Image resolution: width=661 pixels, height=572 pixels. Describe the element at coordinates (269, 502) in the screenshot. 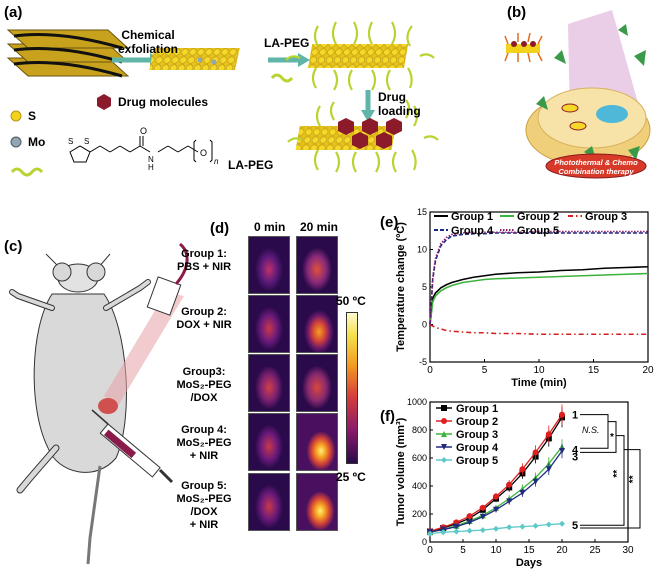

I see `thermal-image-g5-0min` at that location.